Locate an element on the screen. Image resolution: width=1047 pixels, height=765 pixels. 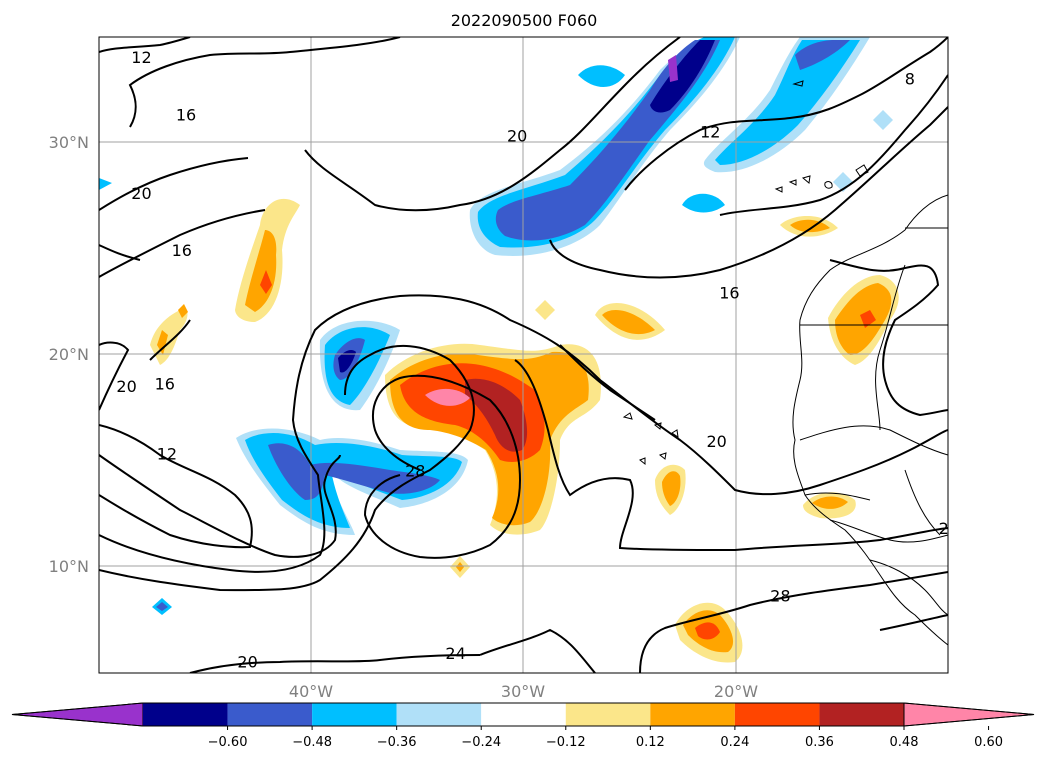
colorbar-tick-label: 0.60 is located at coordinates (988, 742).